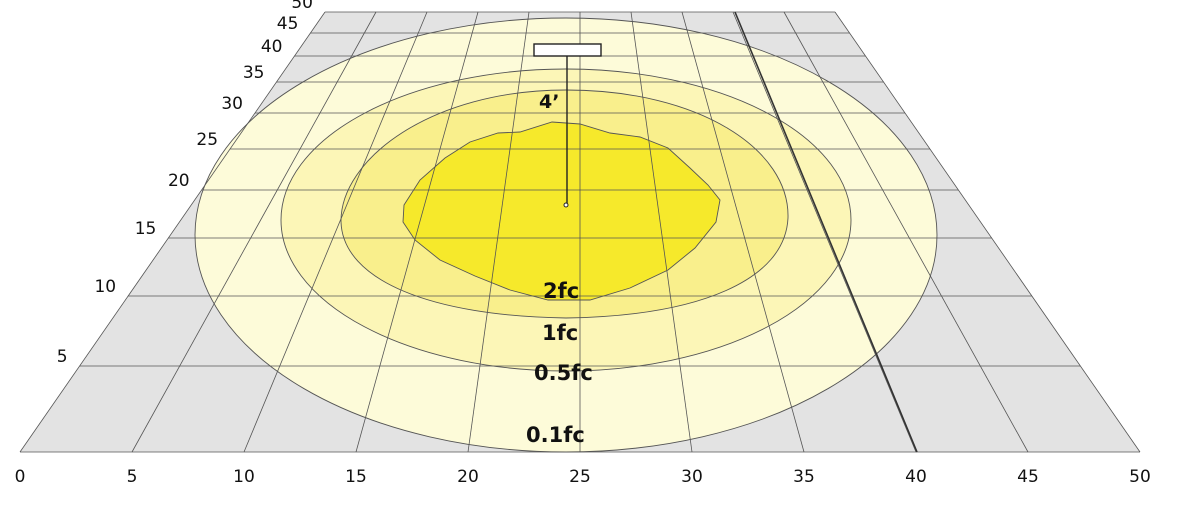 Image resolution: width=1197 pixels, height=508 pixels. I want to click on y-tick-label: 20, so click(179, 181).